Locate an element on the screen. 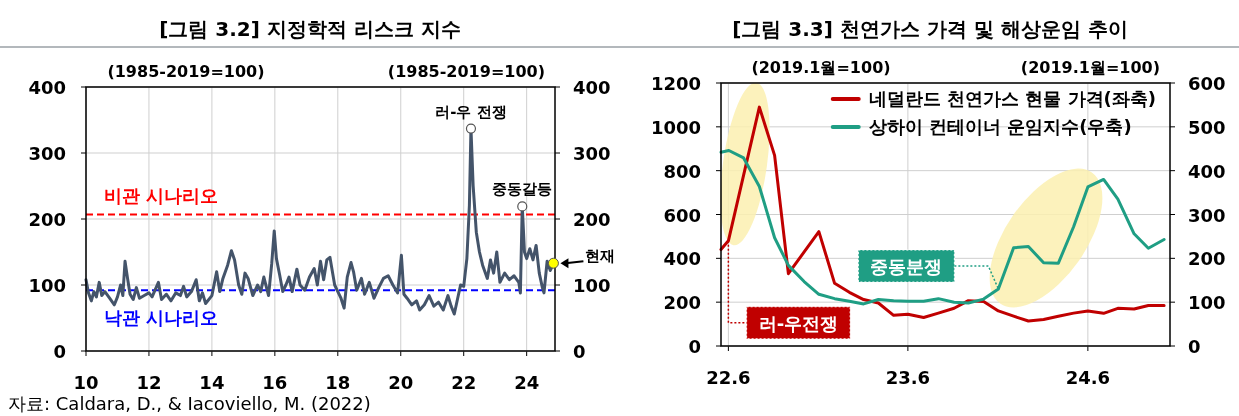  annotation: 러-우 전쟁 is located at coordinates (471, 111).